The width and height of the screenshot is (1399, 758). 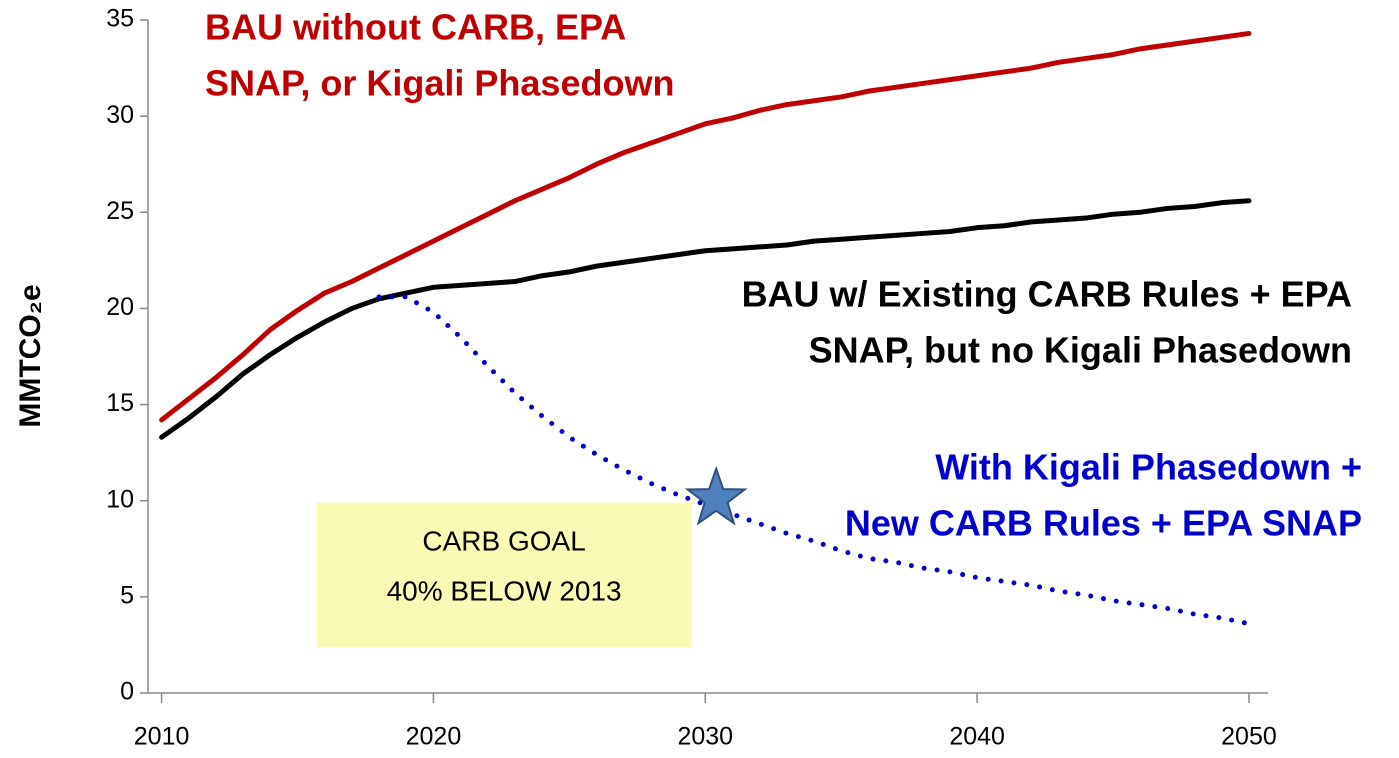 I want to click on y-tick-label: 20, so click(x=120, y=307).